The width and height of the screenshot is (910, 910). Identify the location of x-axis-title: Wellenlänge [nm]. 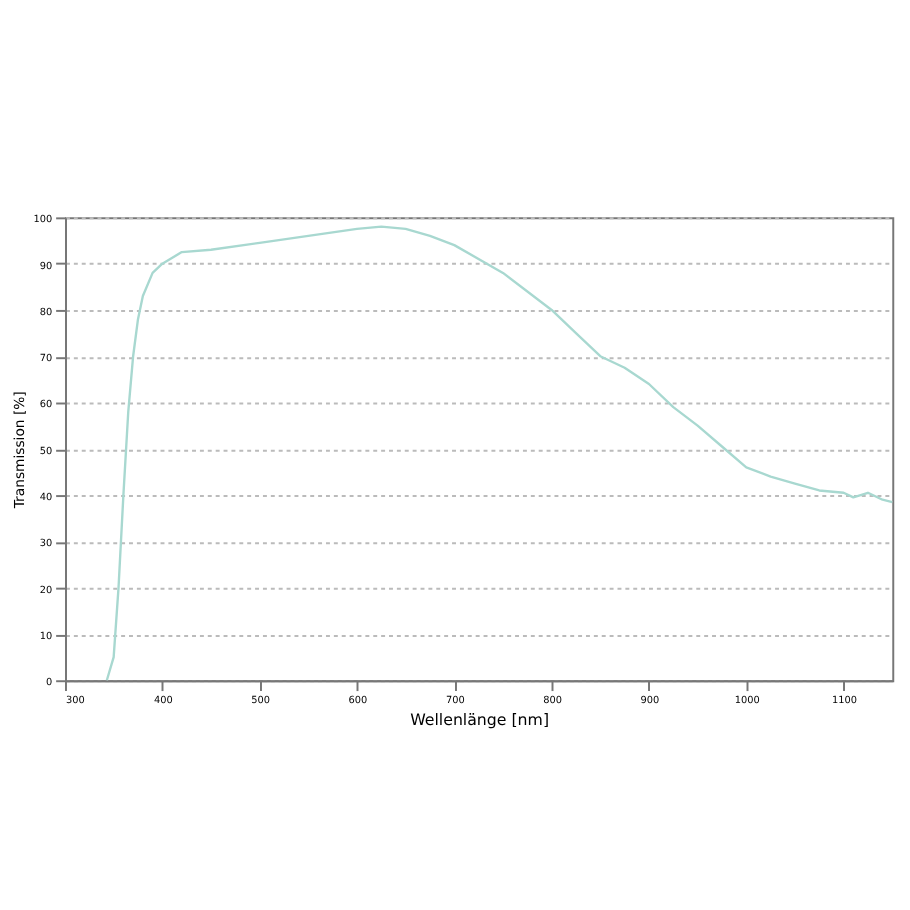
(480, 719).